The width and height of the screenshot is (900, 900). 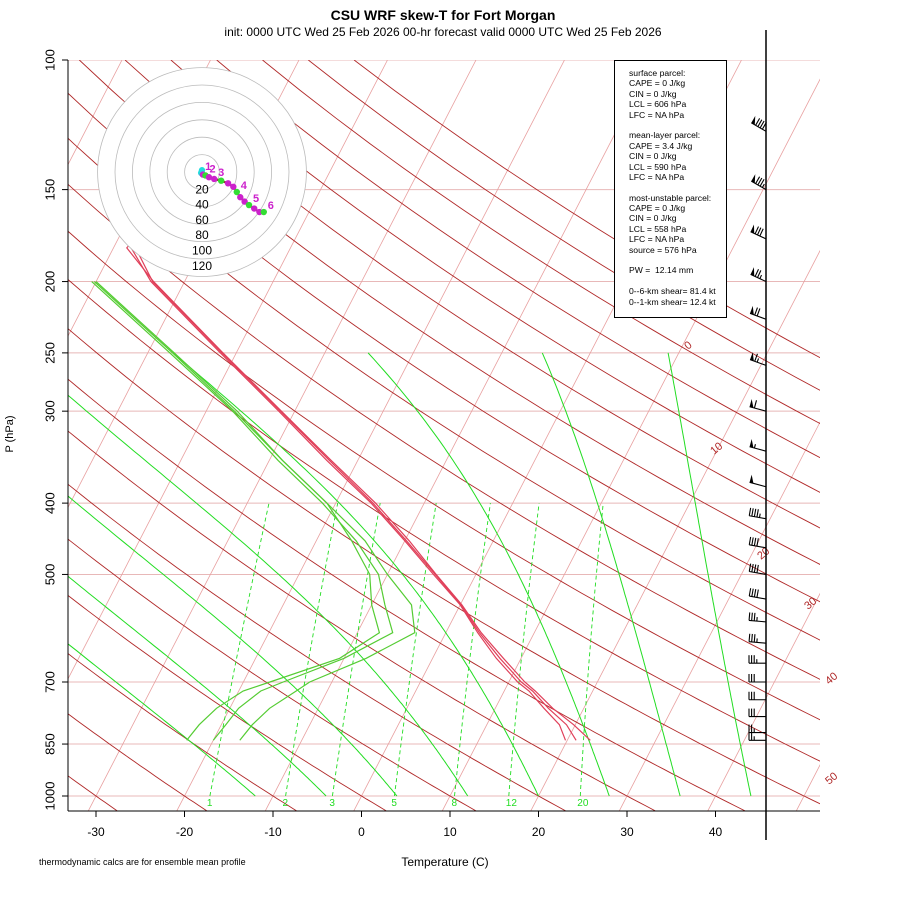 I want to click on y-tick-label: 200, so click(x=49, y=282).